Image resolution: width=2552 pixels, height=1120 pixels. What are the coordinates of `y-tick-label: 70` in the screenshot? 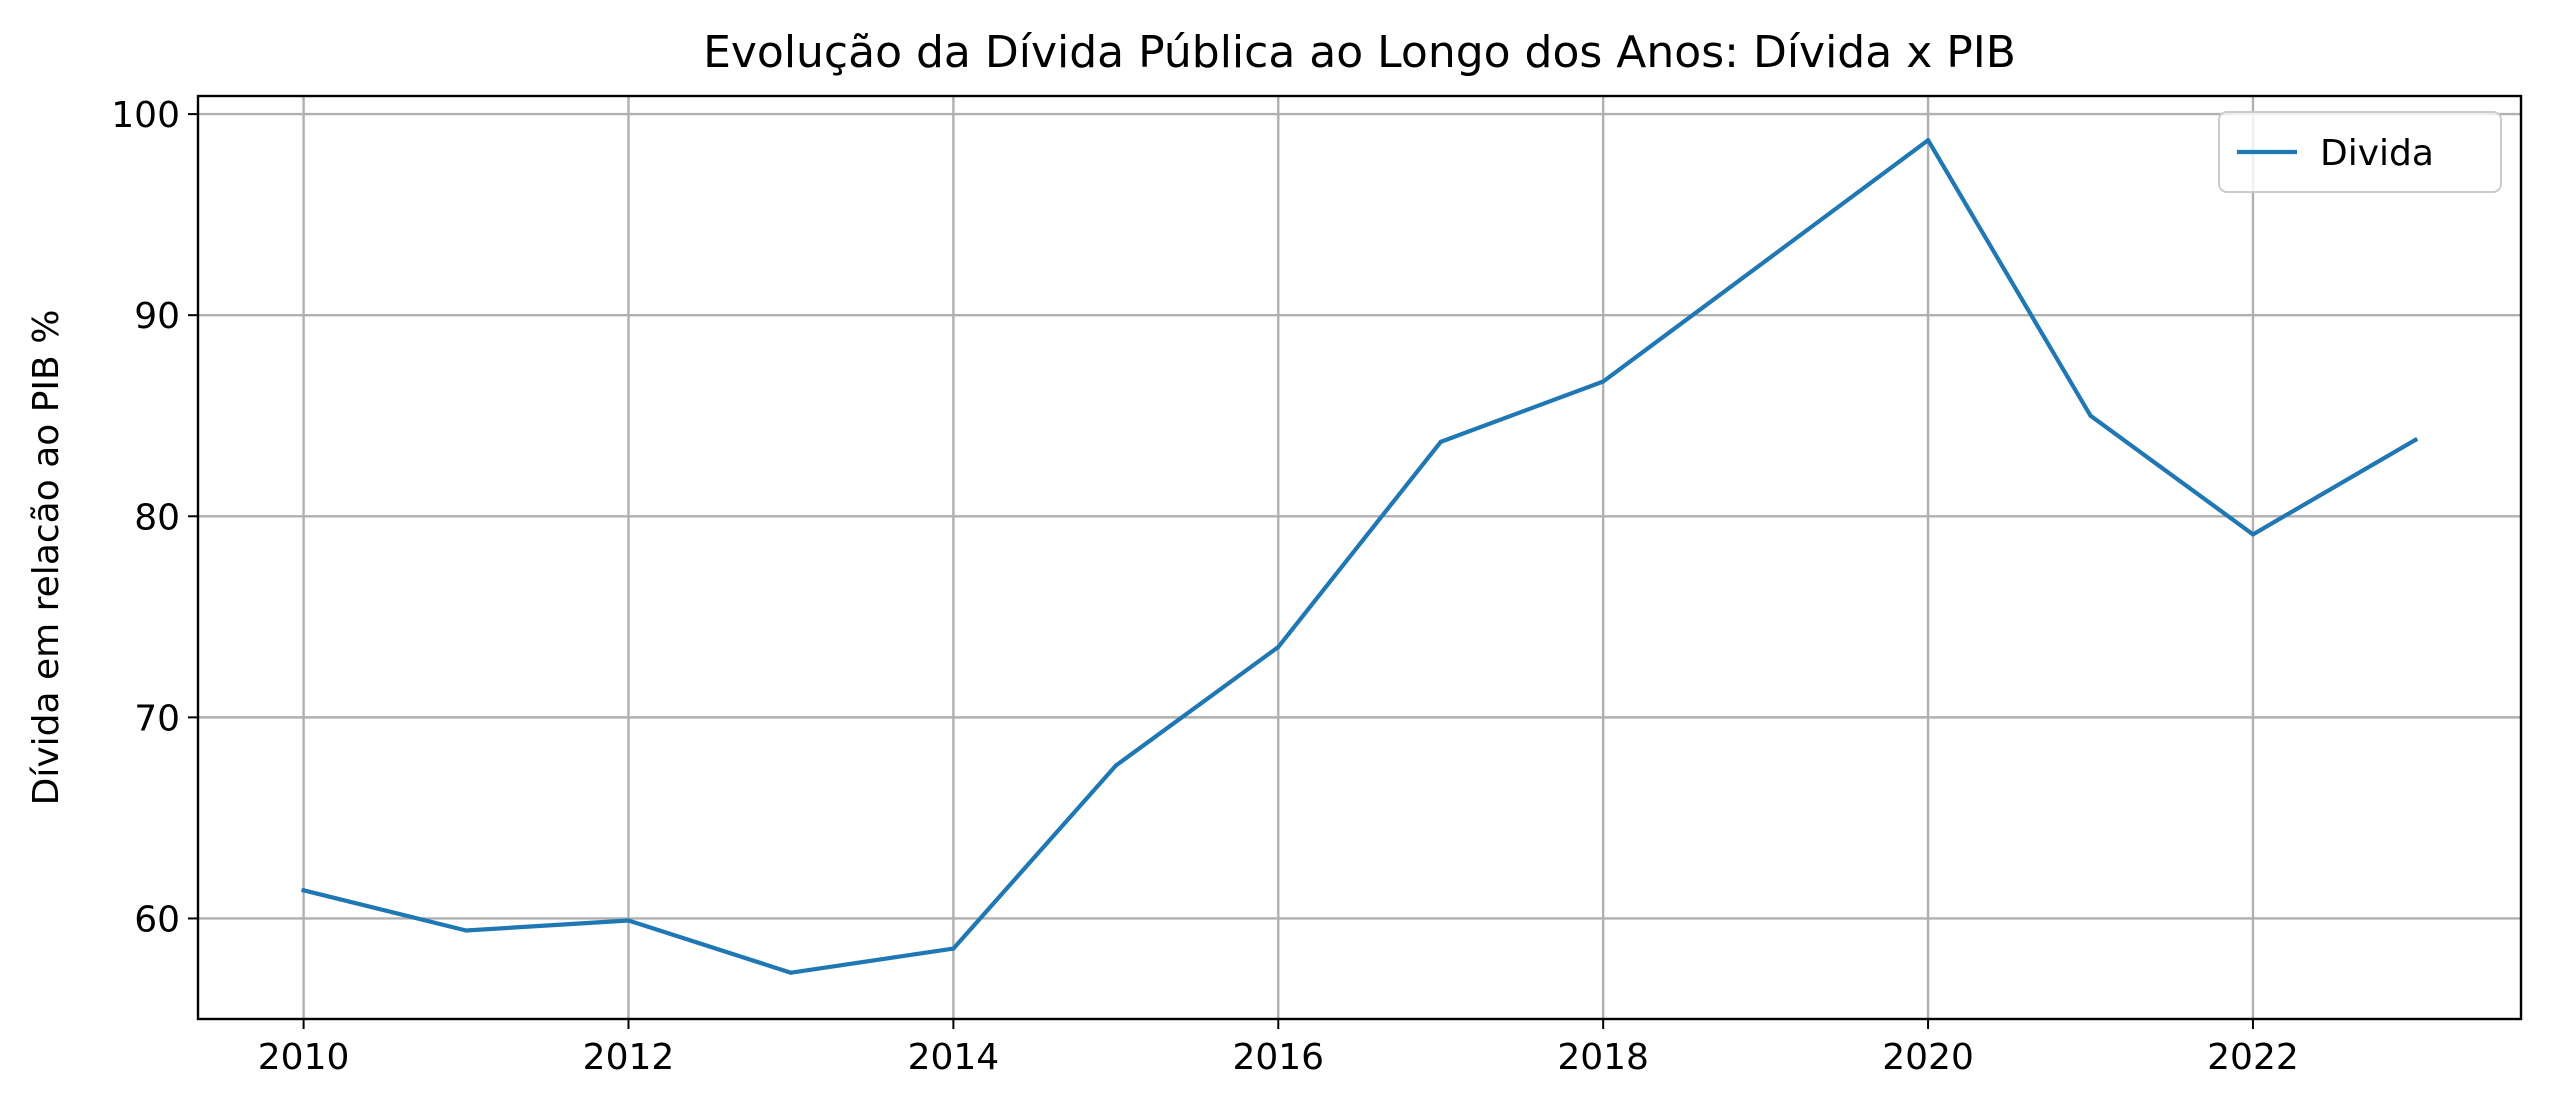 It's located at (157, 718).